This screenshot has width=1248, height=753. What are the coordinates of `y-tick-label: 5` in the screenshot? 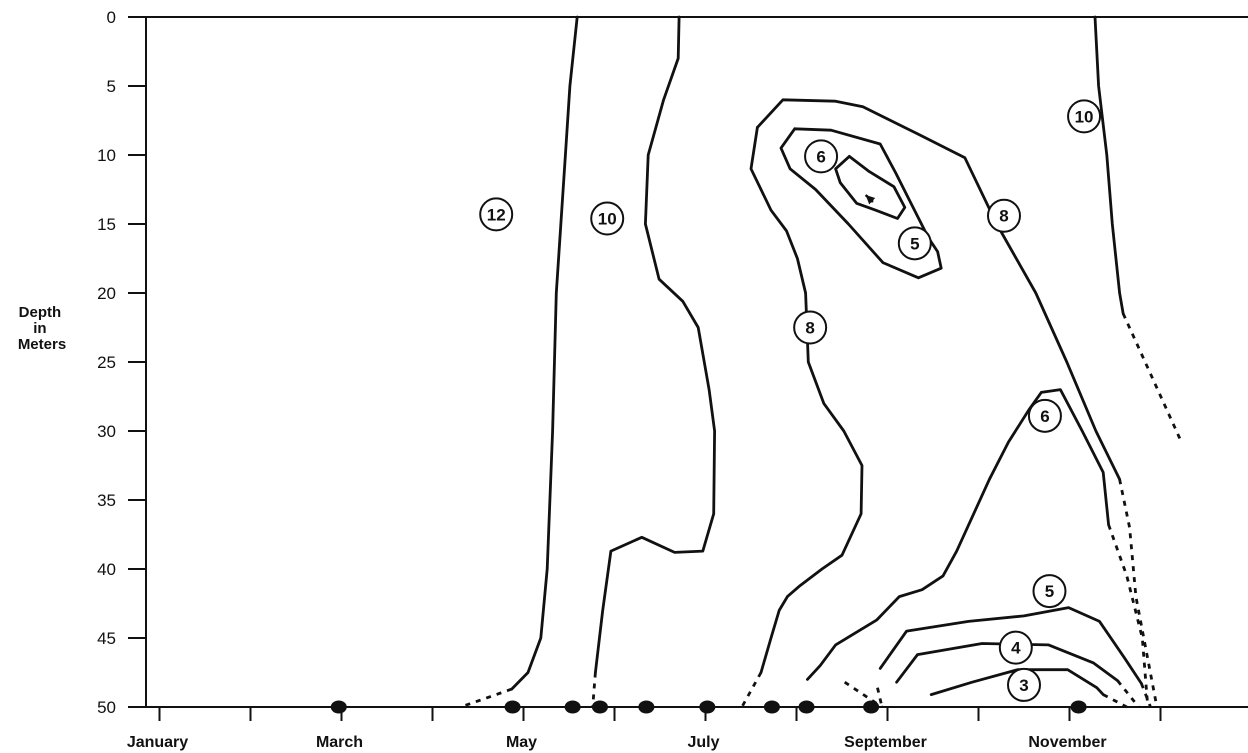 It's located at (111, 86).